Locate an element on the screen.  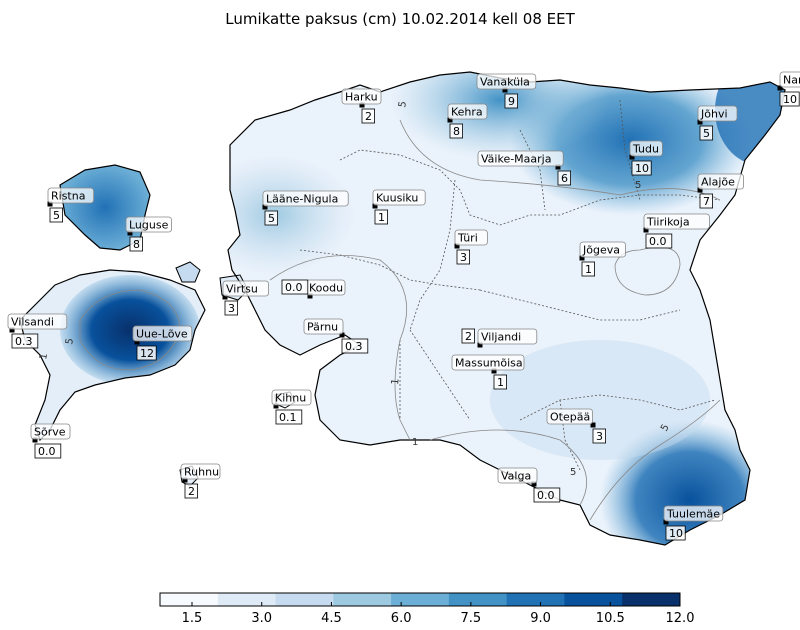
station-virtsu: Virtsu 3 is located at coordinates (245, 298).